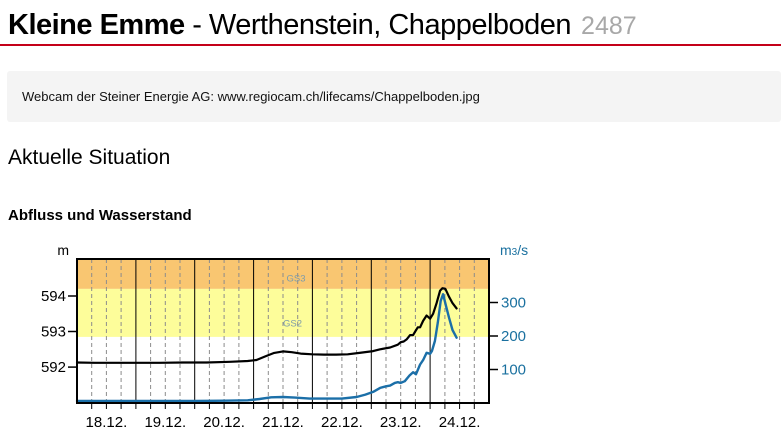 The width and height of the screenshot is (781, 437). Describe the element at coordinates (58, 309) in the screenshot. I see `left-axis: 592 593 594 m` at that location.